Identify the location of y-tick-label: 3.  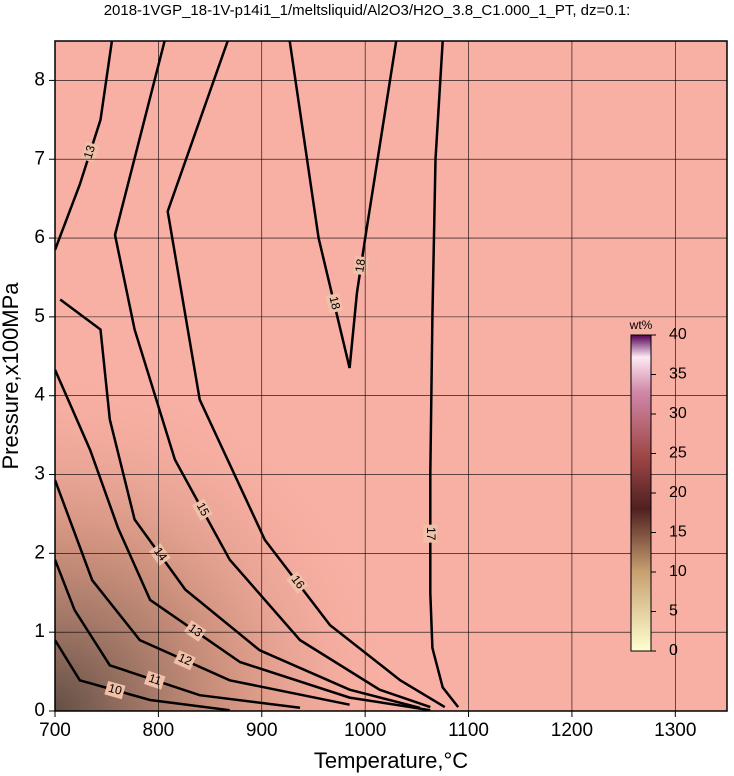
(39, 474).